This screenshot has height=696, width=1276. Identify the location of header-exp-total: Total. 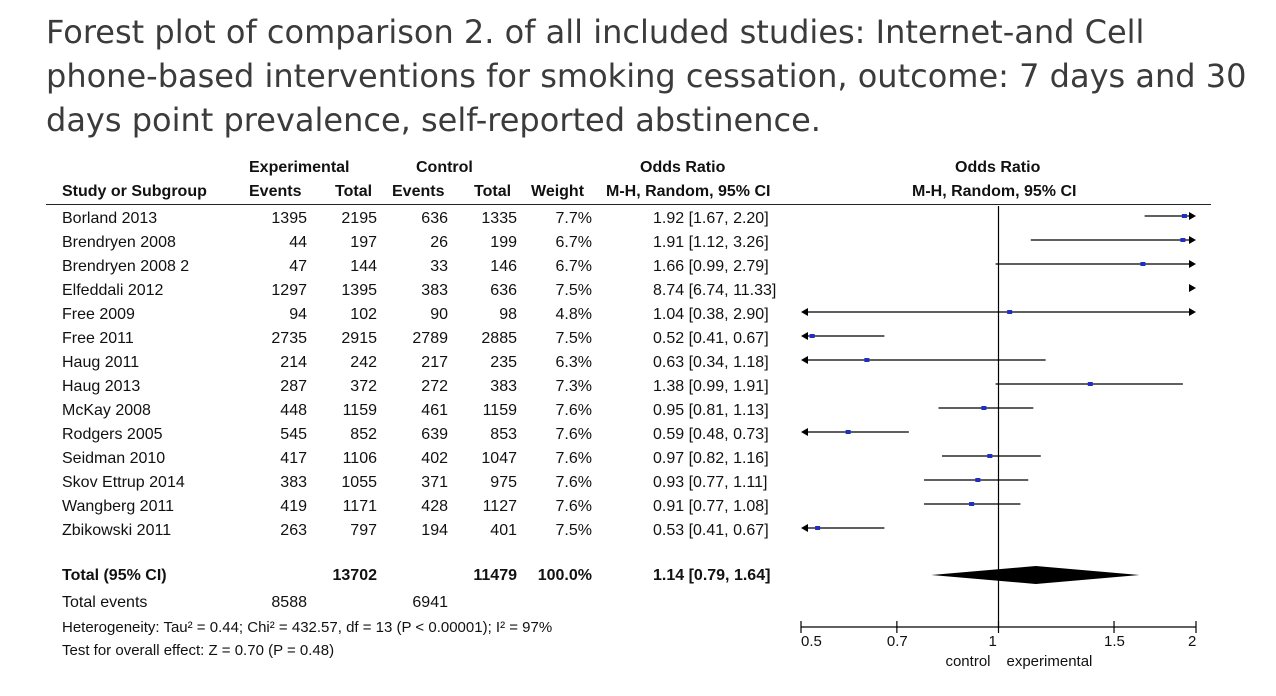
(354, 191).